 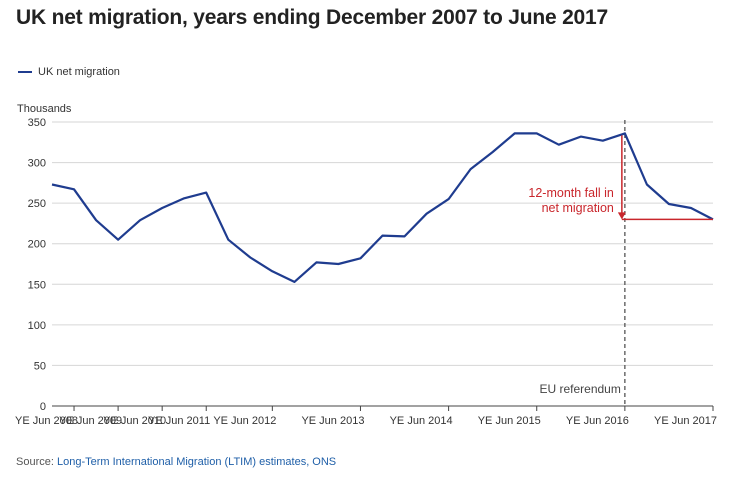 What do you see at coordinates (578, 208) in the screenshot?
I see `fall-annotation-label: net migration` at bounding box center [578, 208].